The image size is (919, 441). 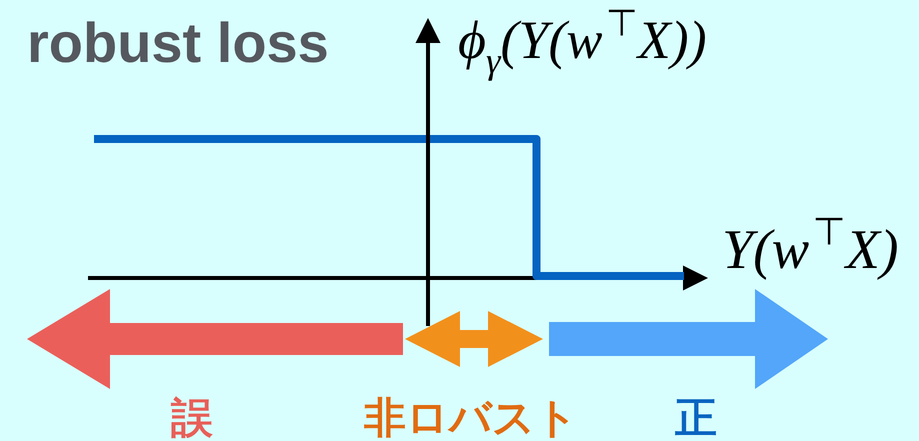 What do you see at coordinates (470, 417) in the screenshot?
I see `text: 非ロバスト` at bounding box center [470, 417].